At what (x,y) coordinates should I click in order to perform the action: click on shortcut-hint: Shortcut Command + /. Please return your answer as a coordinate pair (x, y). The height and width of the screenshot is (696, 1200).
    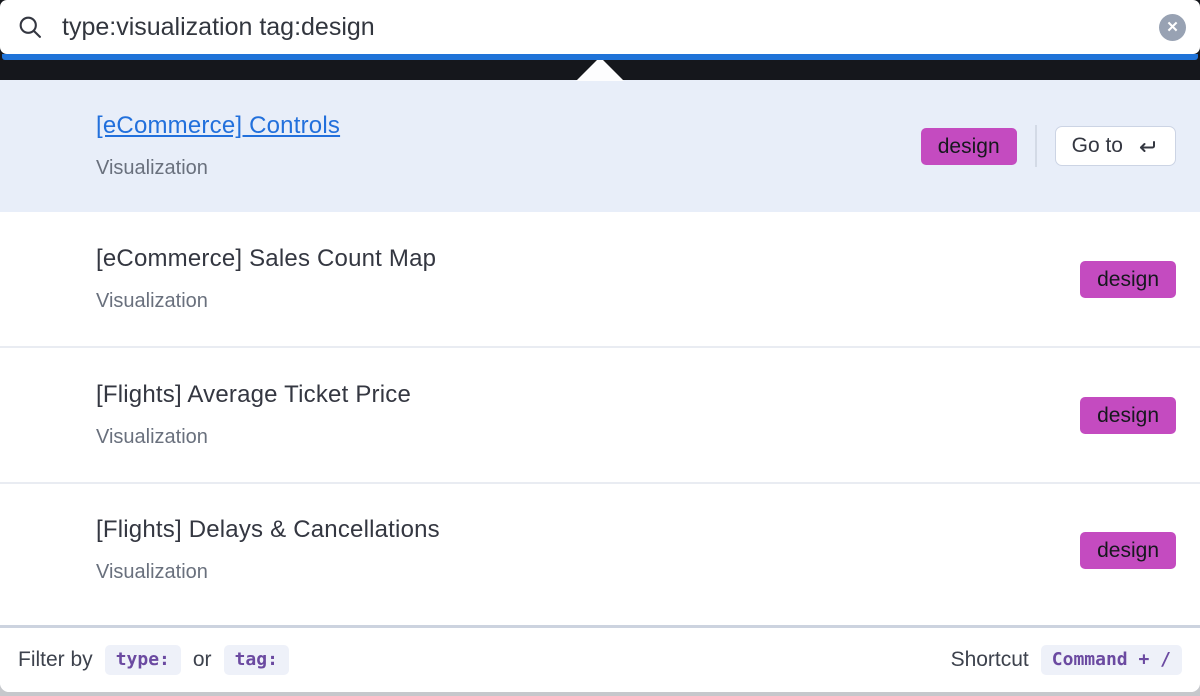
    Looking at the image, I should click on (1066, 660).